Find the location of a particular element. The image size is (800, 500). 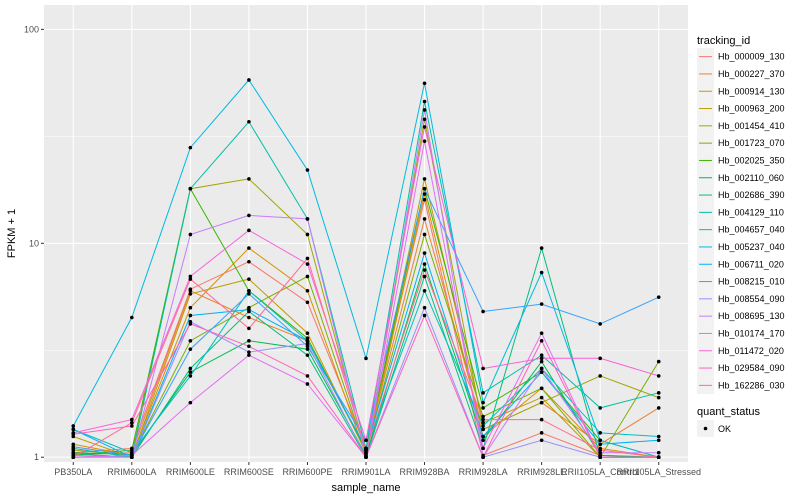

legend-item: Hb_000914_130 is located at coordinates (741, 91).